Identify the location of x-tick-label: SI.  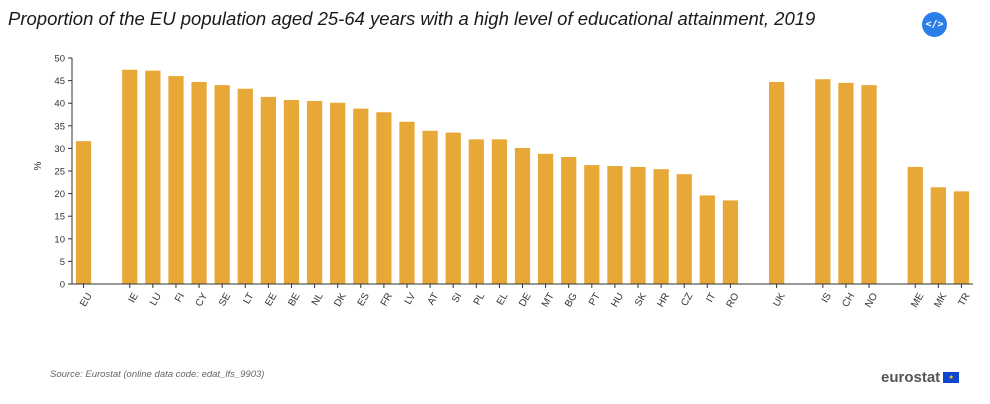
(457, 298).